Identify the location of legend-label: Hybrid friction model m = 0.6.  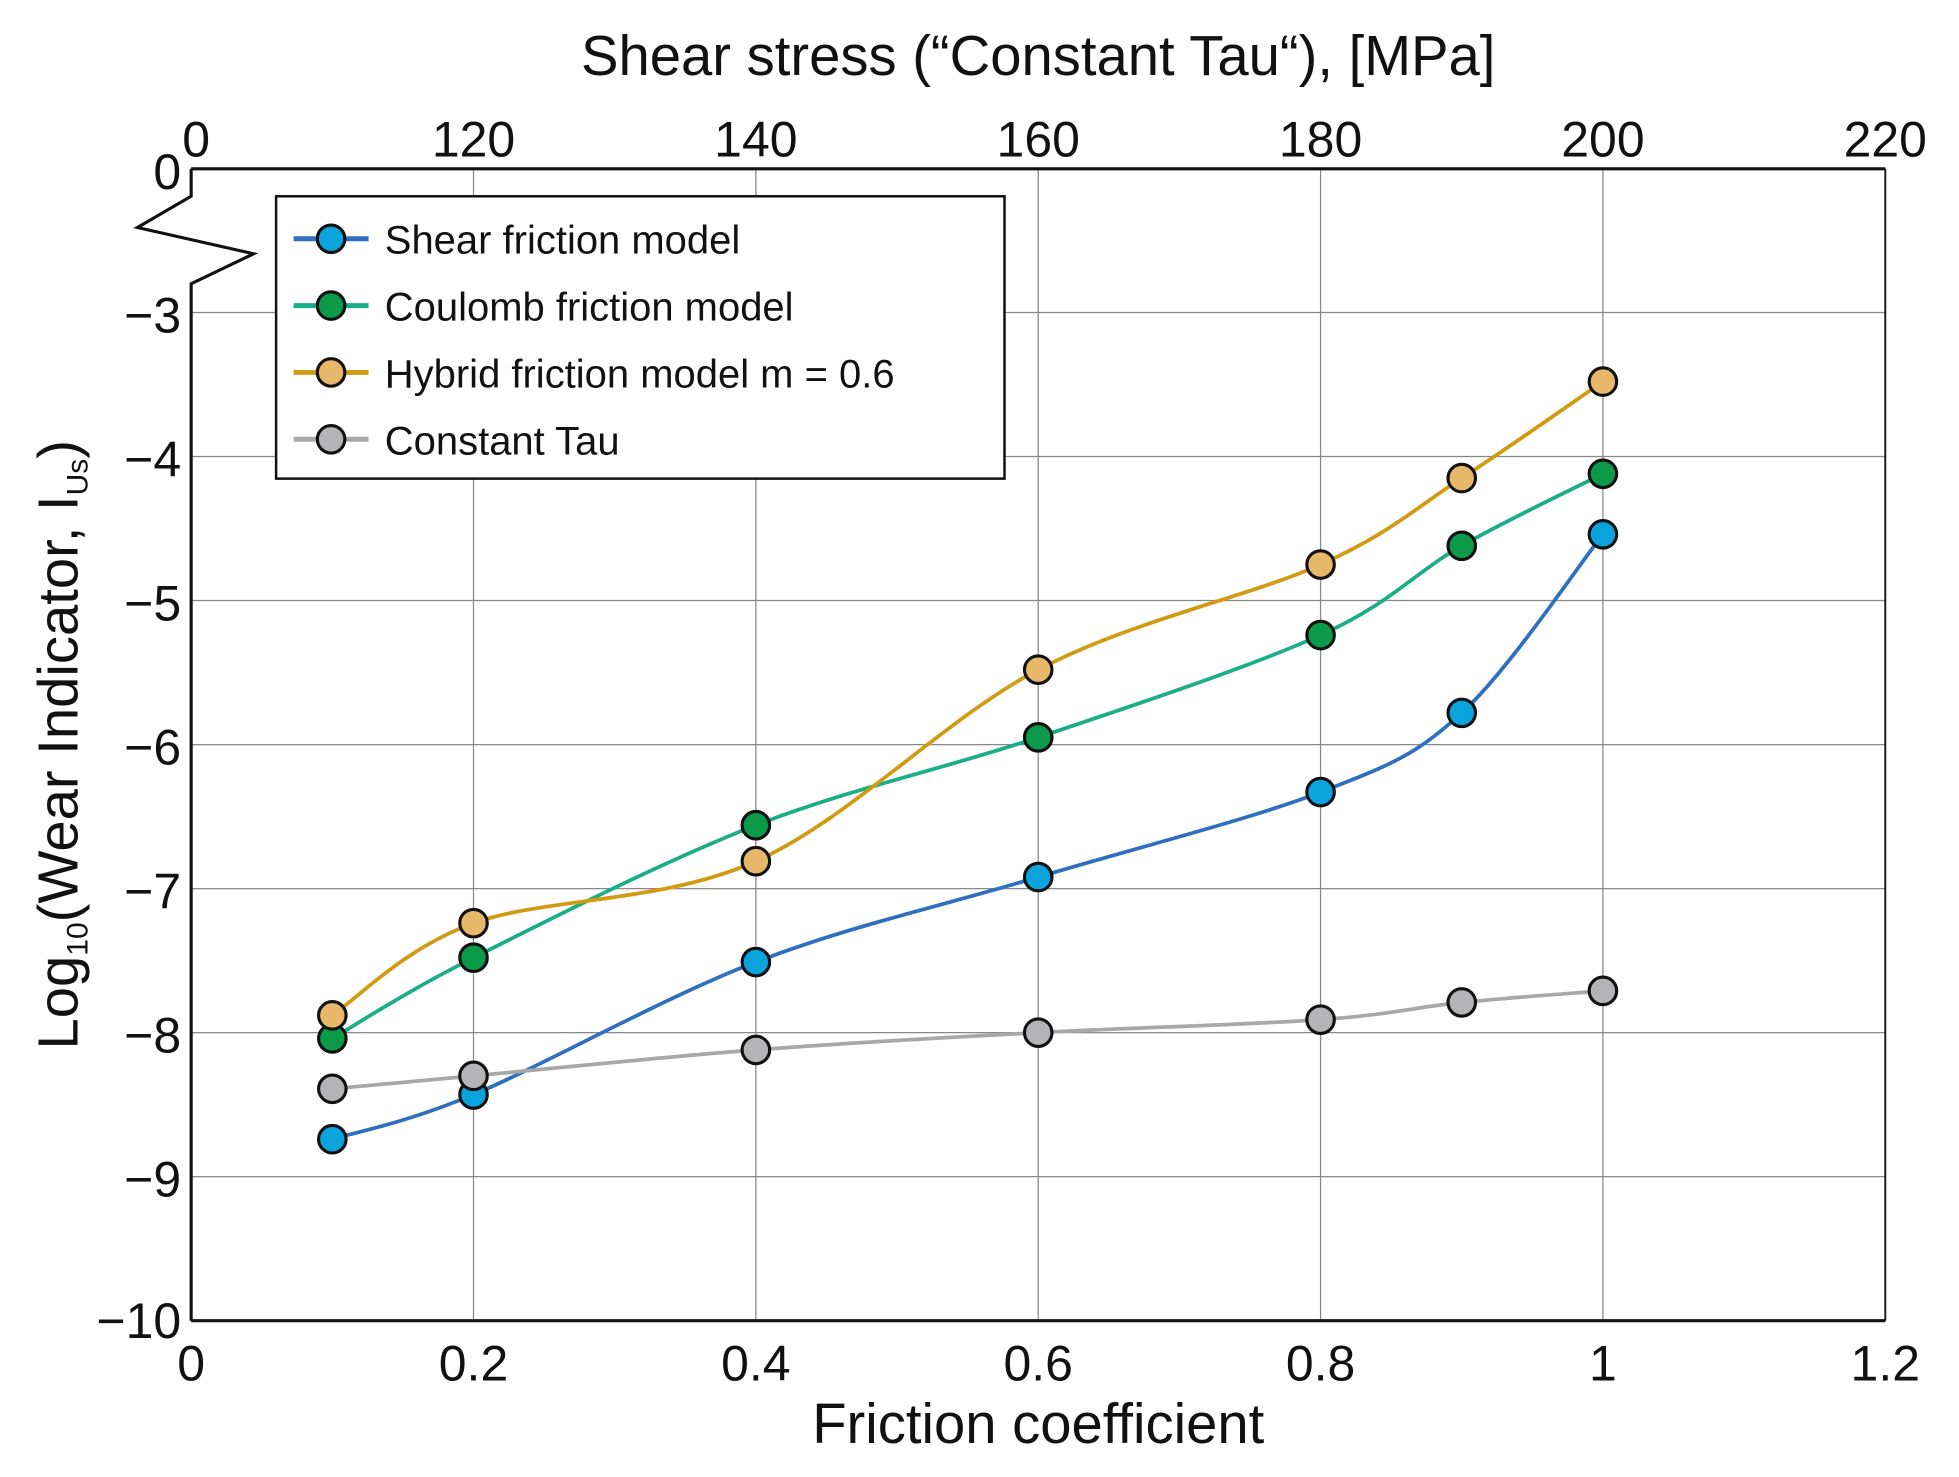
(640, 374).